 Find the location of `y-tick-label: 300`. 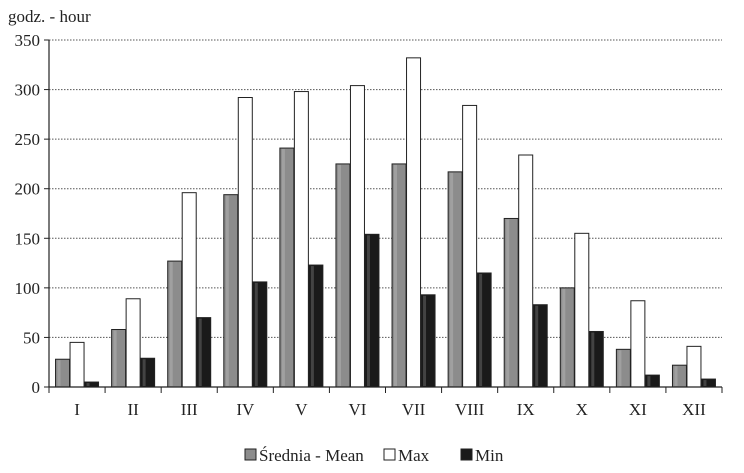

y-tick-label: 300 is located at coordinates (28, 90).